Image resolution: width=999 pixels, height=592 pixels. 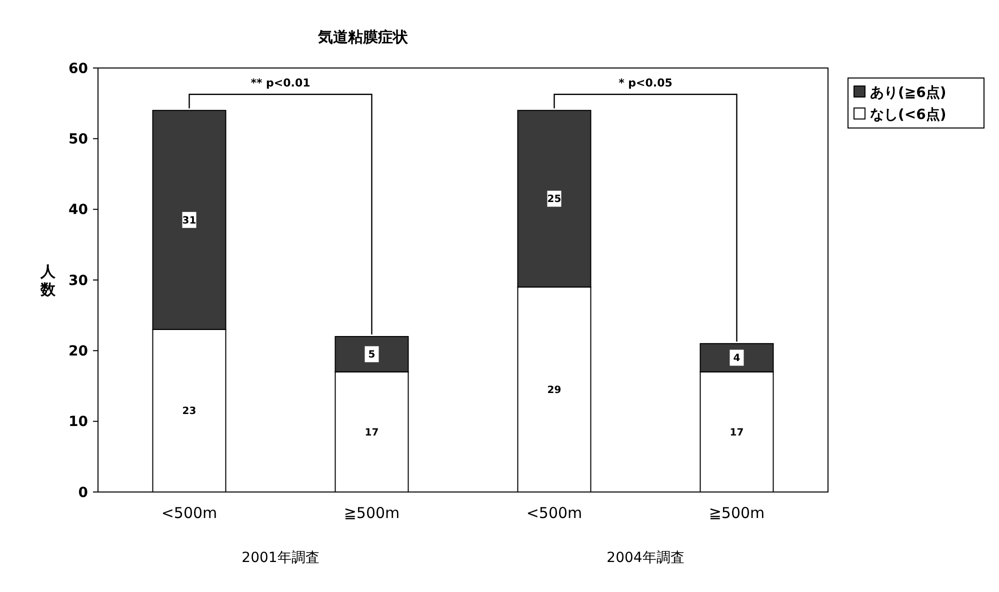 What do you see at coordinates (78, 280) in the screenshot?
I see `y-tick-label: 30` at bounding box center [78, 280].